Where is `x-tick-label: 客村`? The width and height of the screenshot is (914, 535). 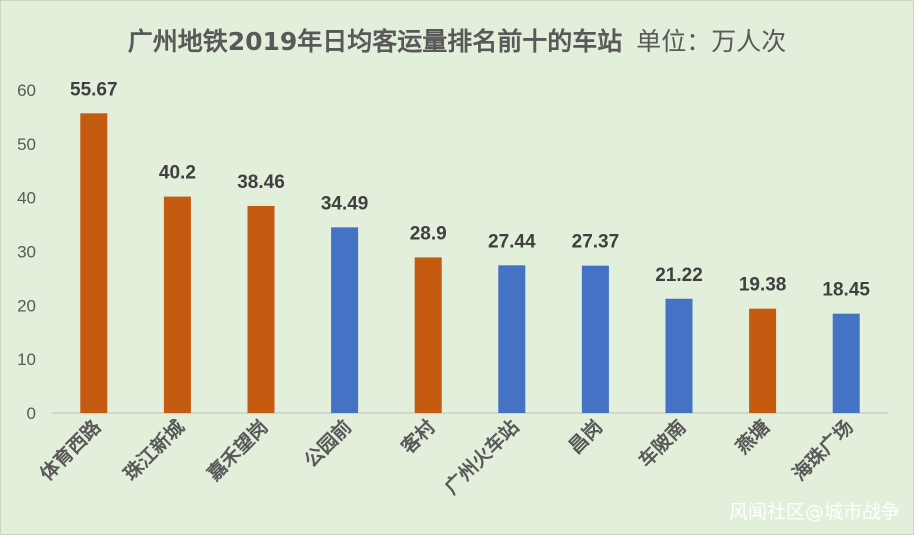 x-tick-label: 客村 is located at coordinates (418, 436).